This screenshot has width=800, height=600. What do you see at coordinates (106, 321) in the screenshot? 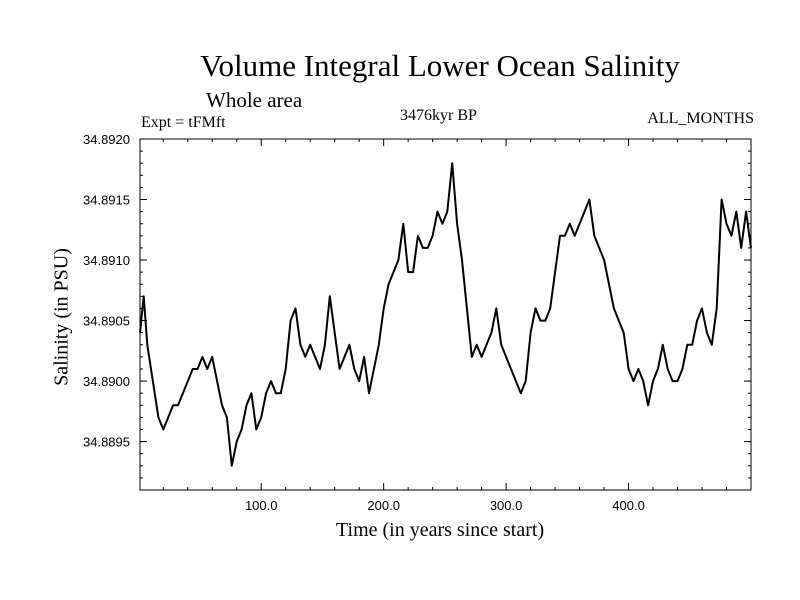
I see `y-tick-label: 34.8905` at bounding box center [106, 321].